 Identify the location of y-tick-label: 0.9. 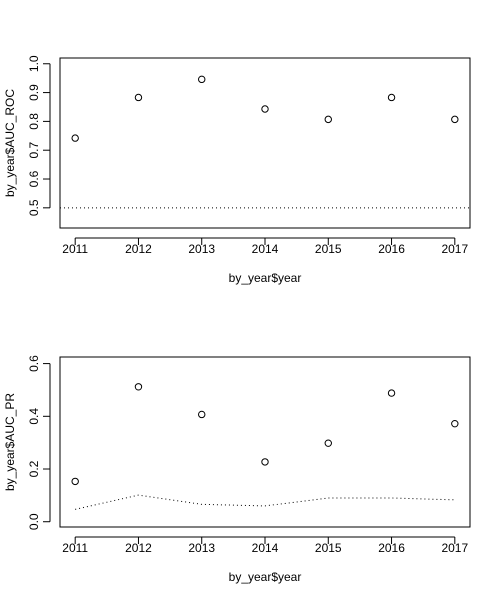
(34, 92).